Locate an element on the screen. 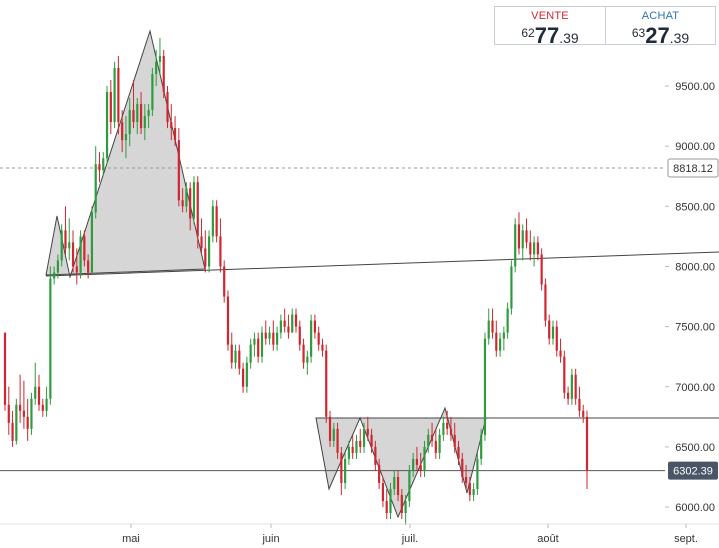  x-tick-label: sept. is located at coordinates (686, 539).